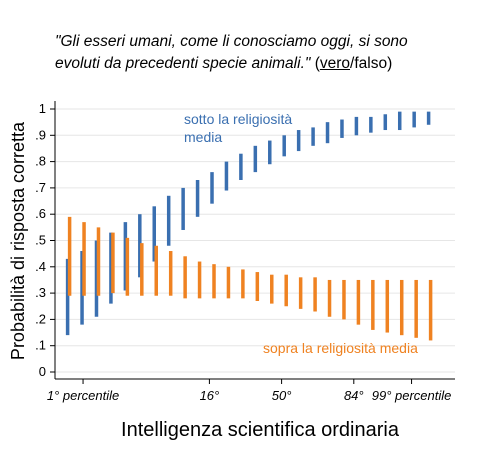  Describe the element at coordinates (40, 266) in the screenshot. I see `y-tick-label: .4` at that location.